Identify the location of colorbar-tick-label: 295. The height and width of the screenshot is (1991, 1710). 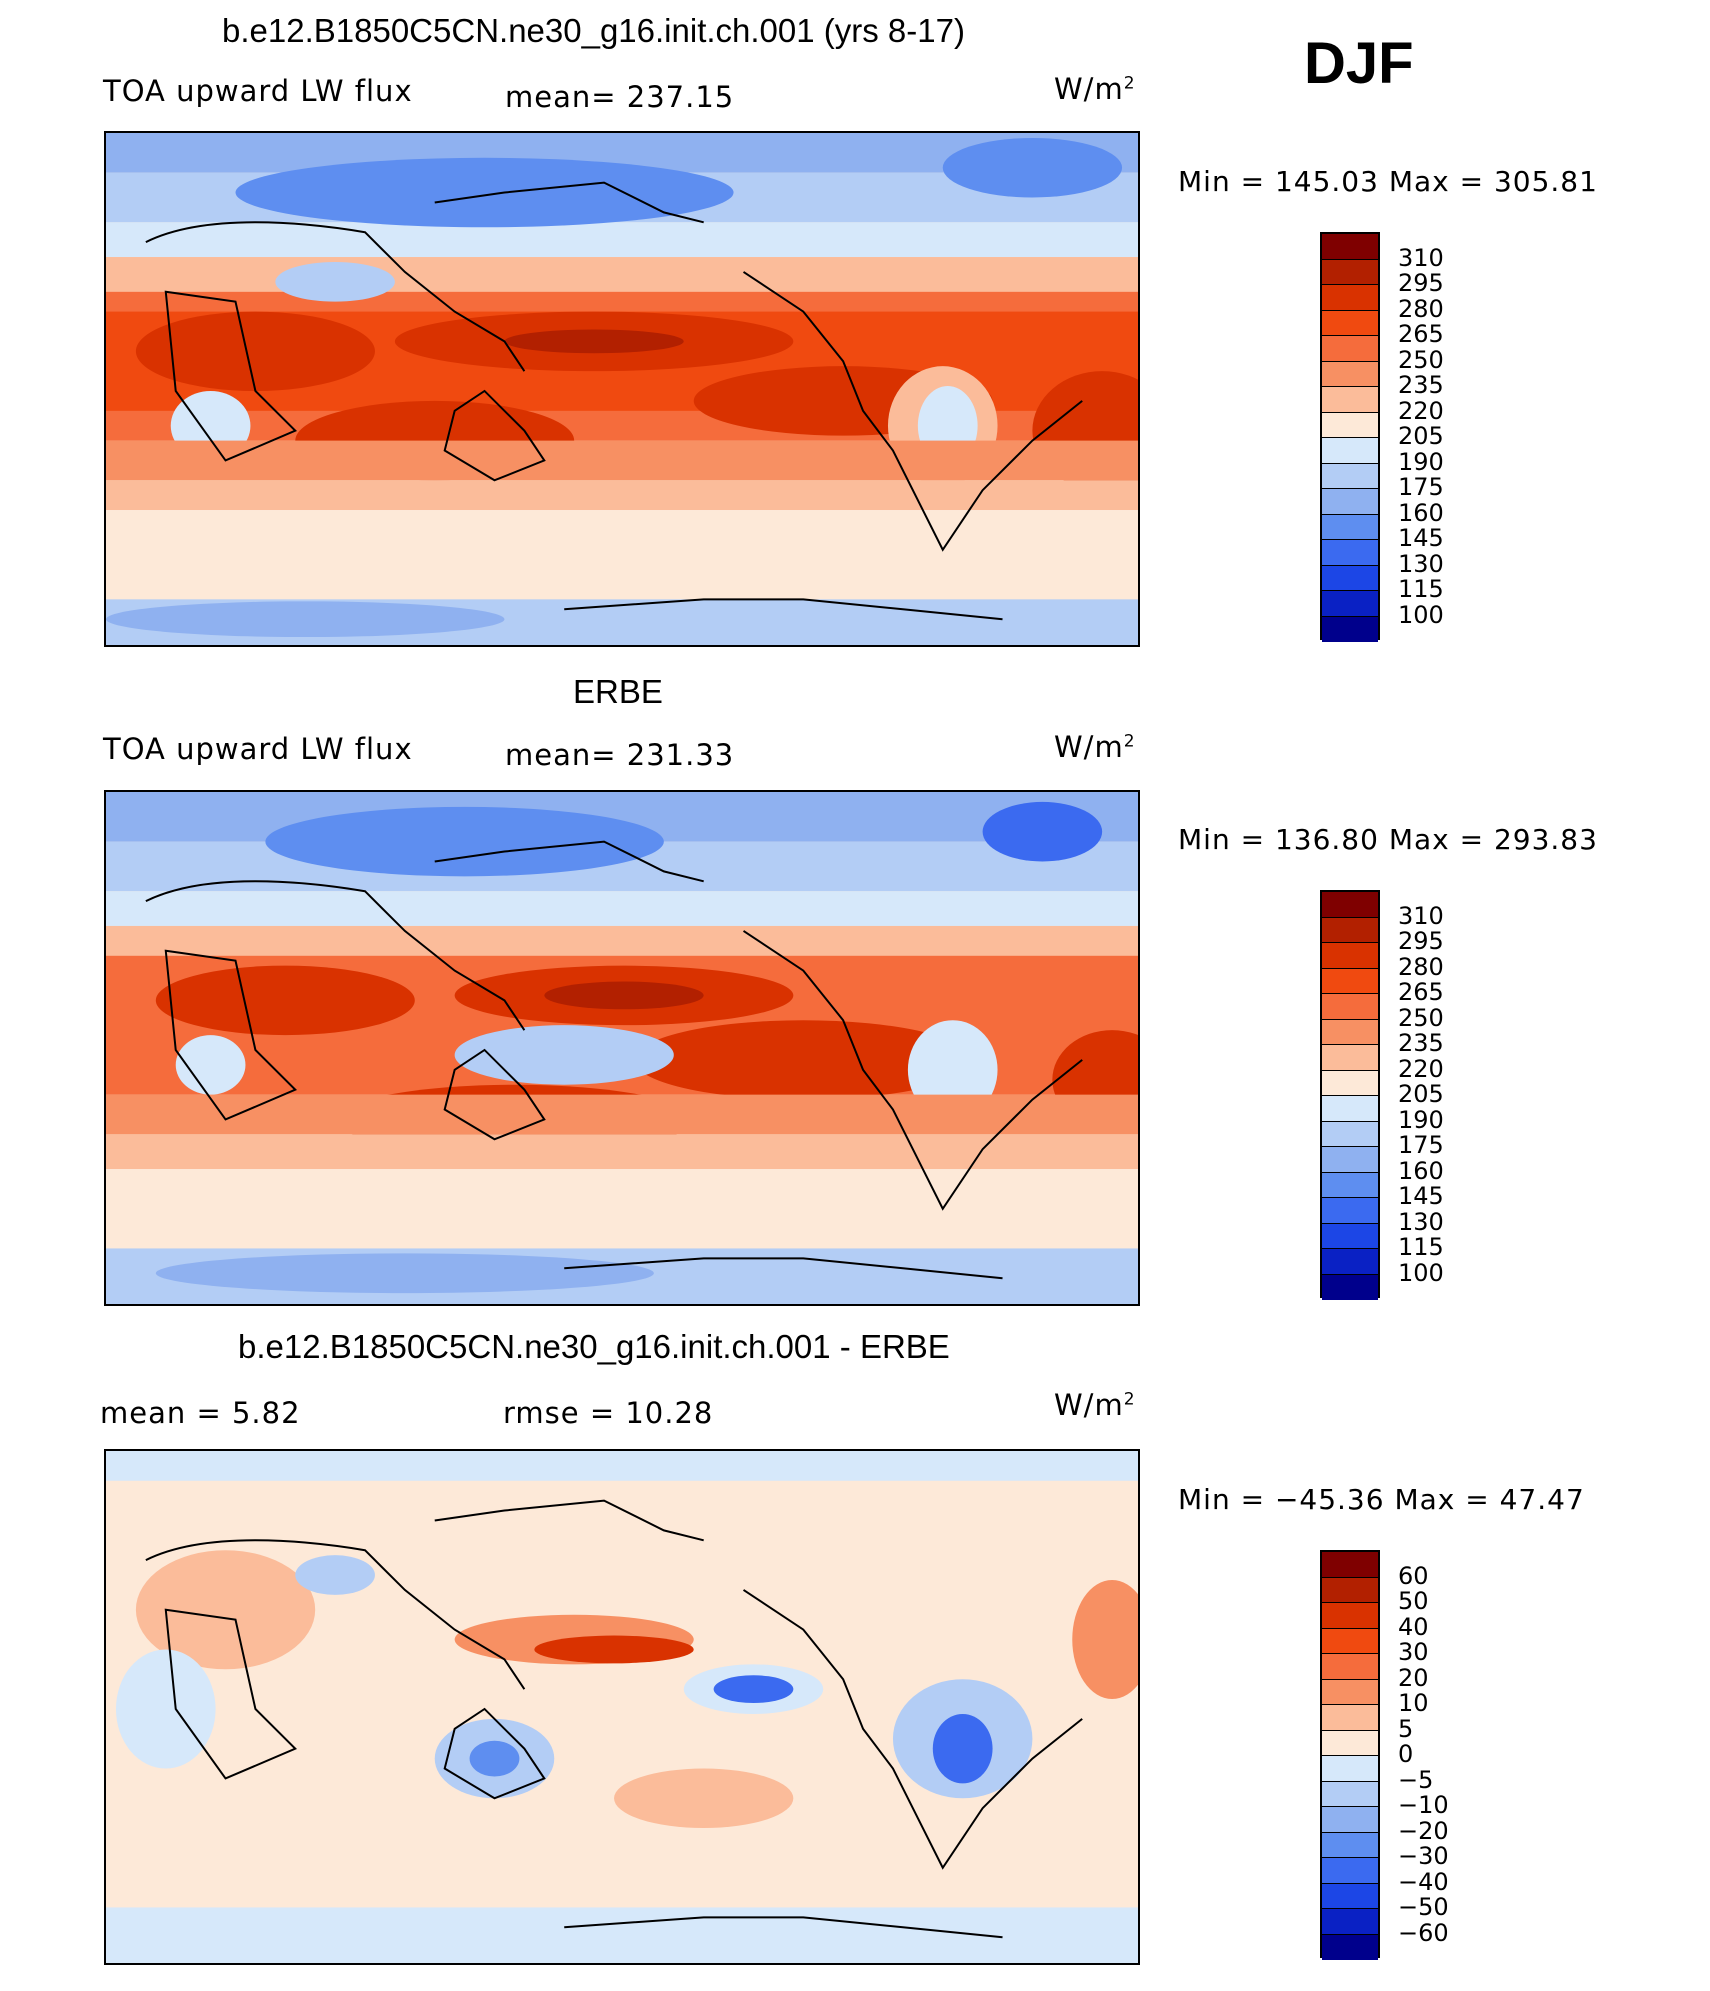
(1421, 283).